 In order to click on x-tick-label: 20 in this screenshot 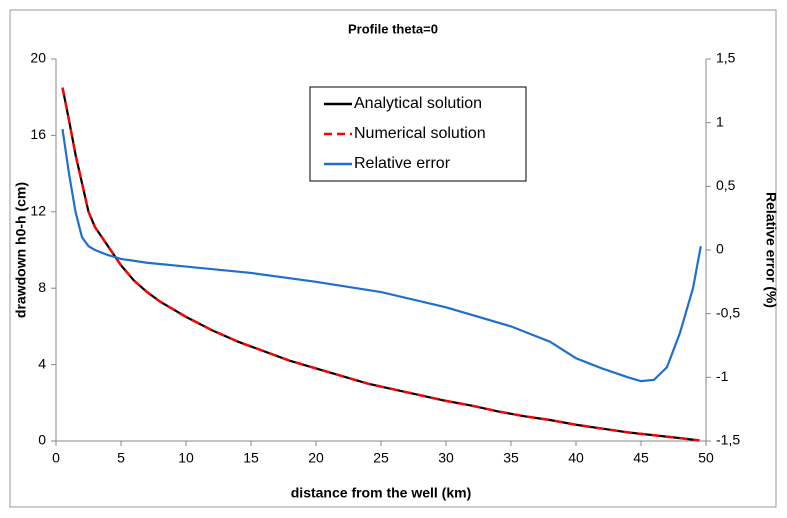, I will do `click(316, 458)`.